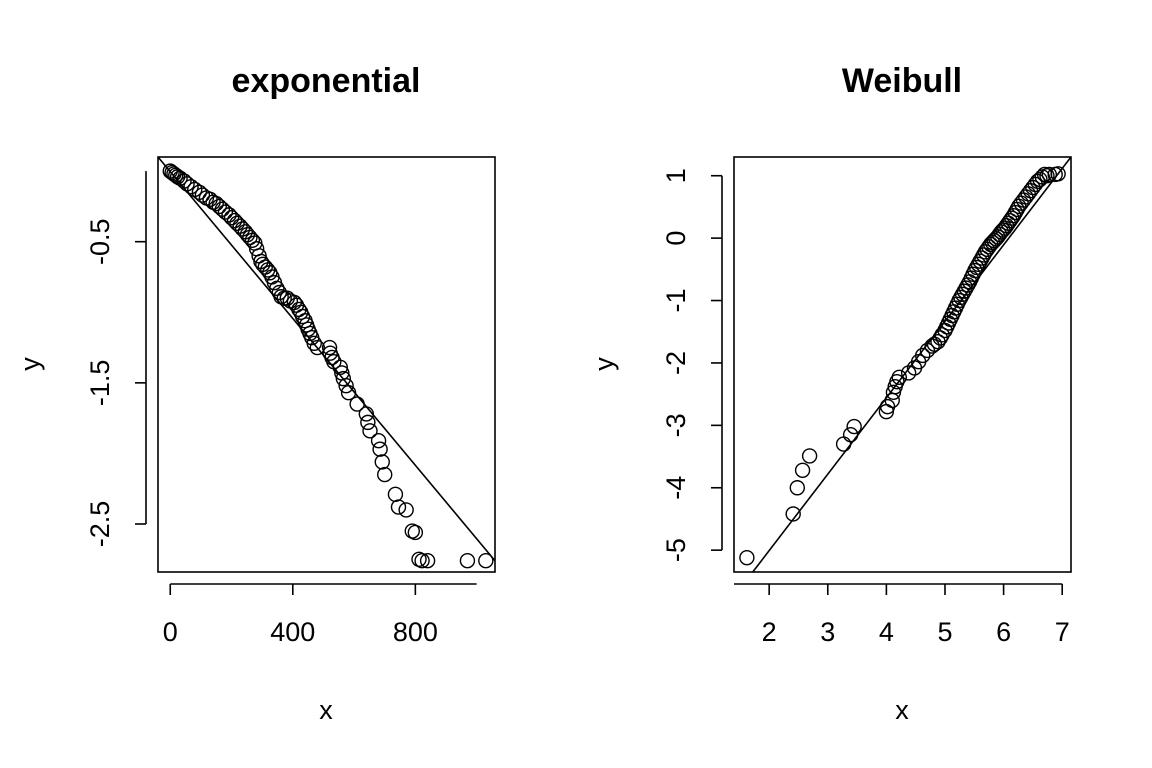 The width and height of the screenshot is (1152, 768). Describe the element at coordinates (676, 175) in the screenshot. I see `y-tick-label: 1` at that location.